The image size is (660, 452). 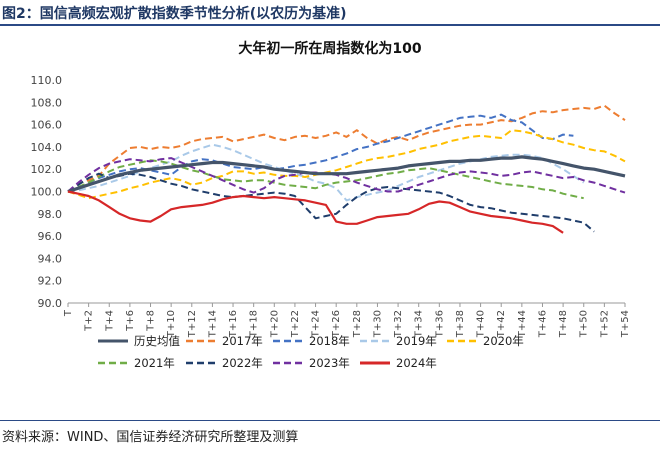 I want to click on legend-label: 2019年, so click(x=416, y=341).